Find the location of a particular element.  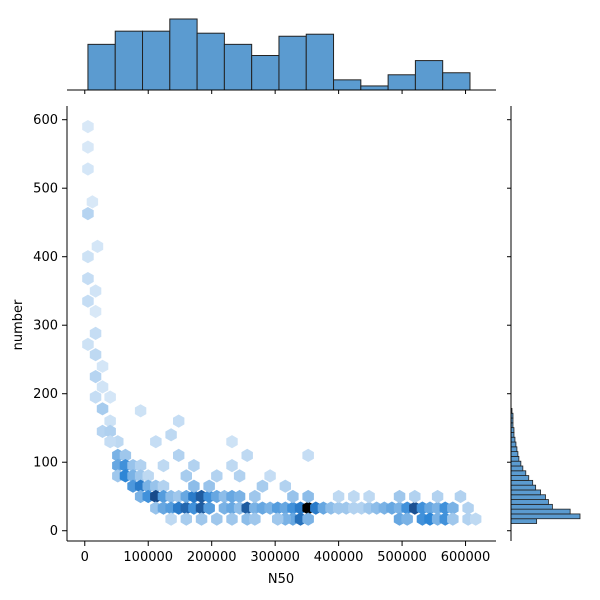

y-tick-label: 300 is located at coordinates (45, 326).